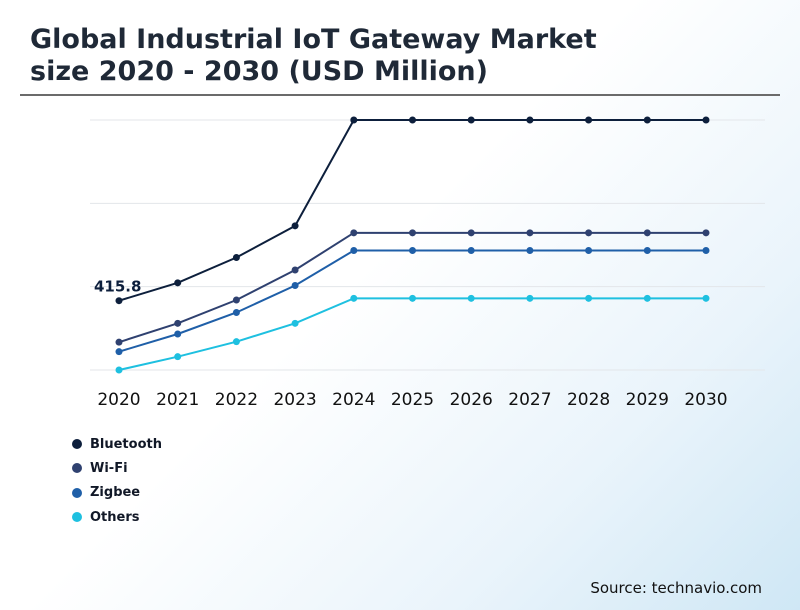 The image size is (800, 610). I want to click on x-tick-label: 2023, so click(294, 400).